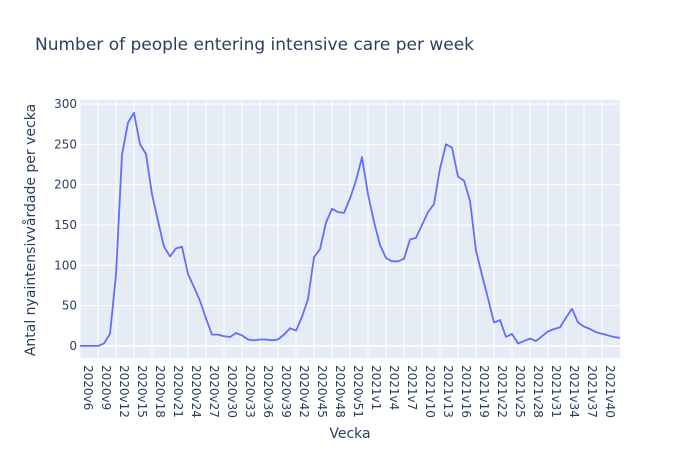  I want to click on x-tick-label: 2021v31, so click(556, 391).